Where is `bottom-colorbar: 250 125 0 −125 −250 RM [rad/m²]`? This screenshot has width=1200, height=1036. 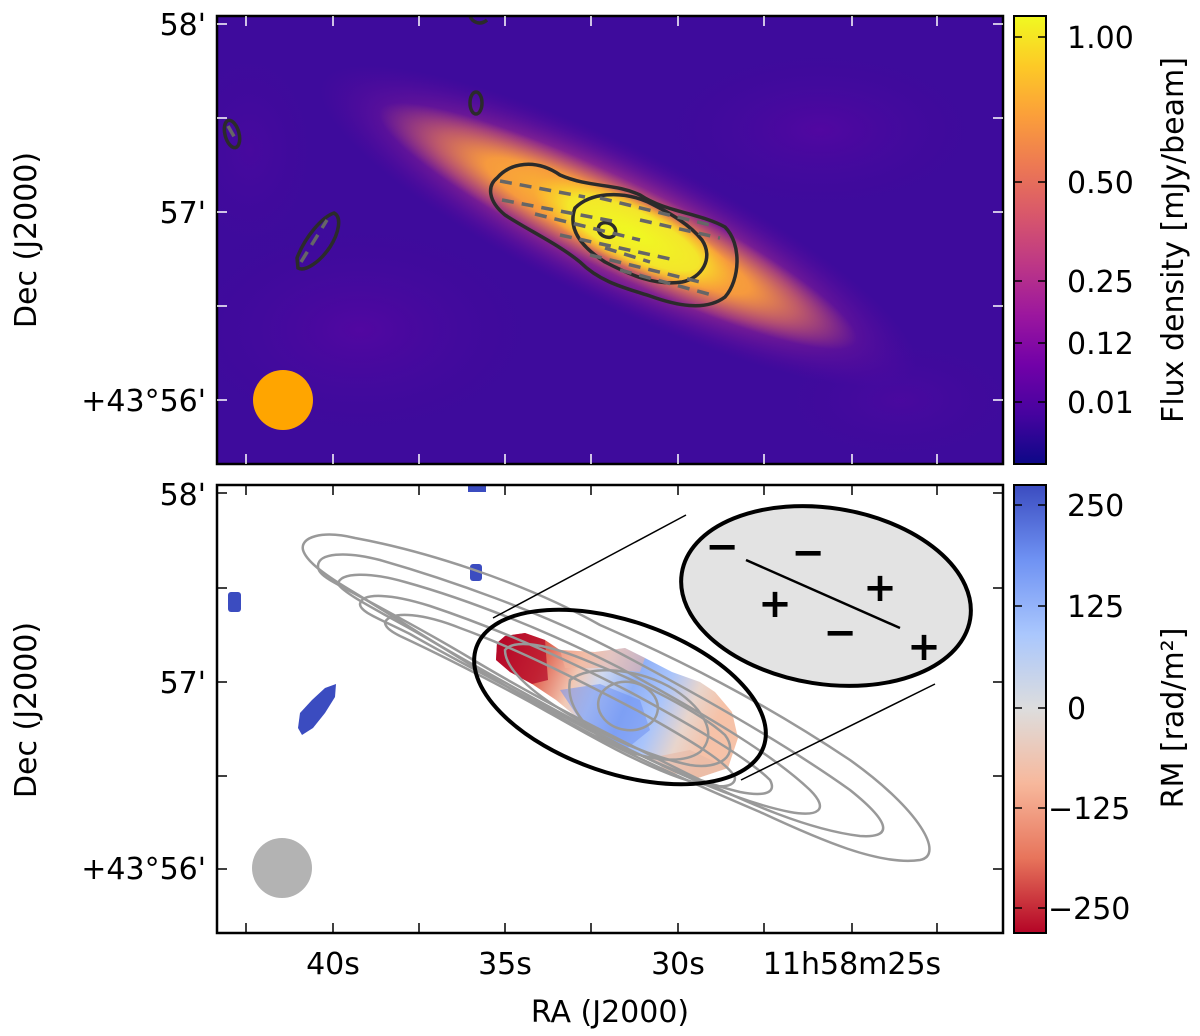
bottom-colorbar: 250 125 0 −125 −250 RM [rad/m²] is located at coordinates (1102, 709).